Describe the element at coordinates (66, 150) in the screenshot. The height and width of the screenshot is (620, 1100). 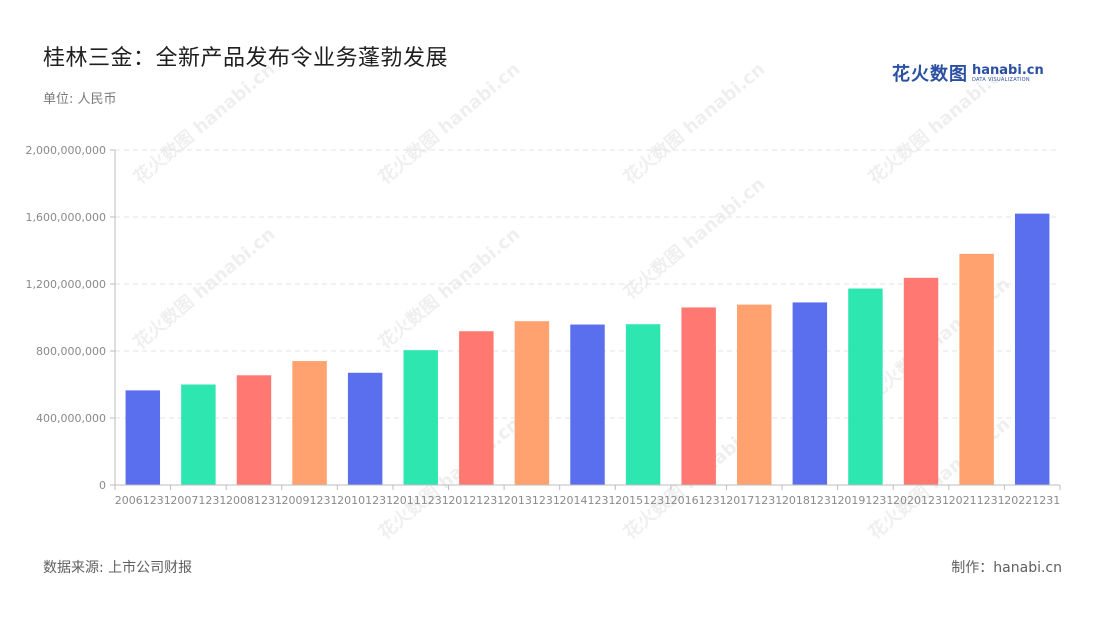
I see `y-tick-label-5: 2,000,000,000` at that location.